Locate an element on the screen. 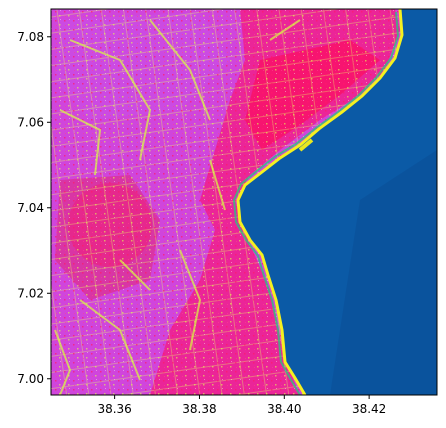  y-tick-label: 7.00 is located at coordinates (30, 379).